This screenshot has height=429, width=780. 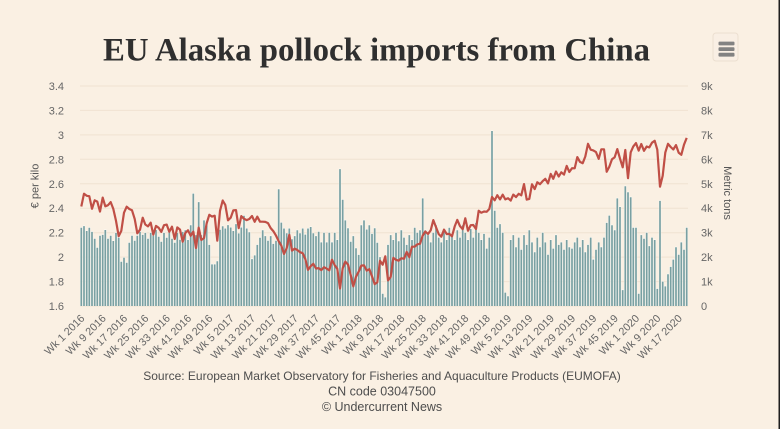 What do you see at coordinates (56, 111) in the screenshot?
I see `svg-text: 3.2` at bounding box center [56, 111].